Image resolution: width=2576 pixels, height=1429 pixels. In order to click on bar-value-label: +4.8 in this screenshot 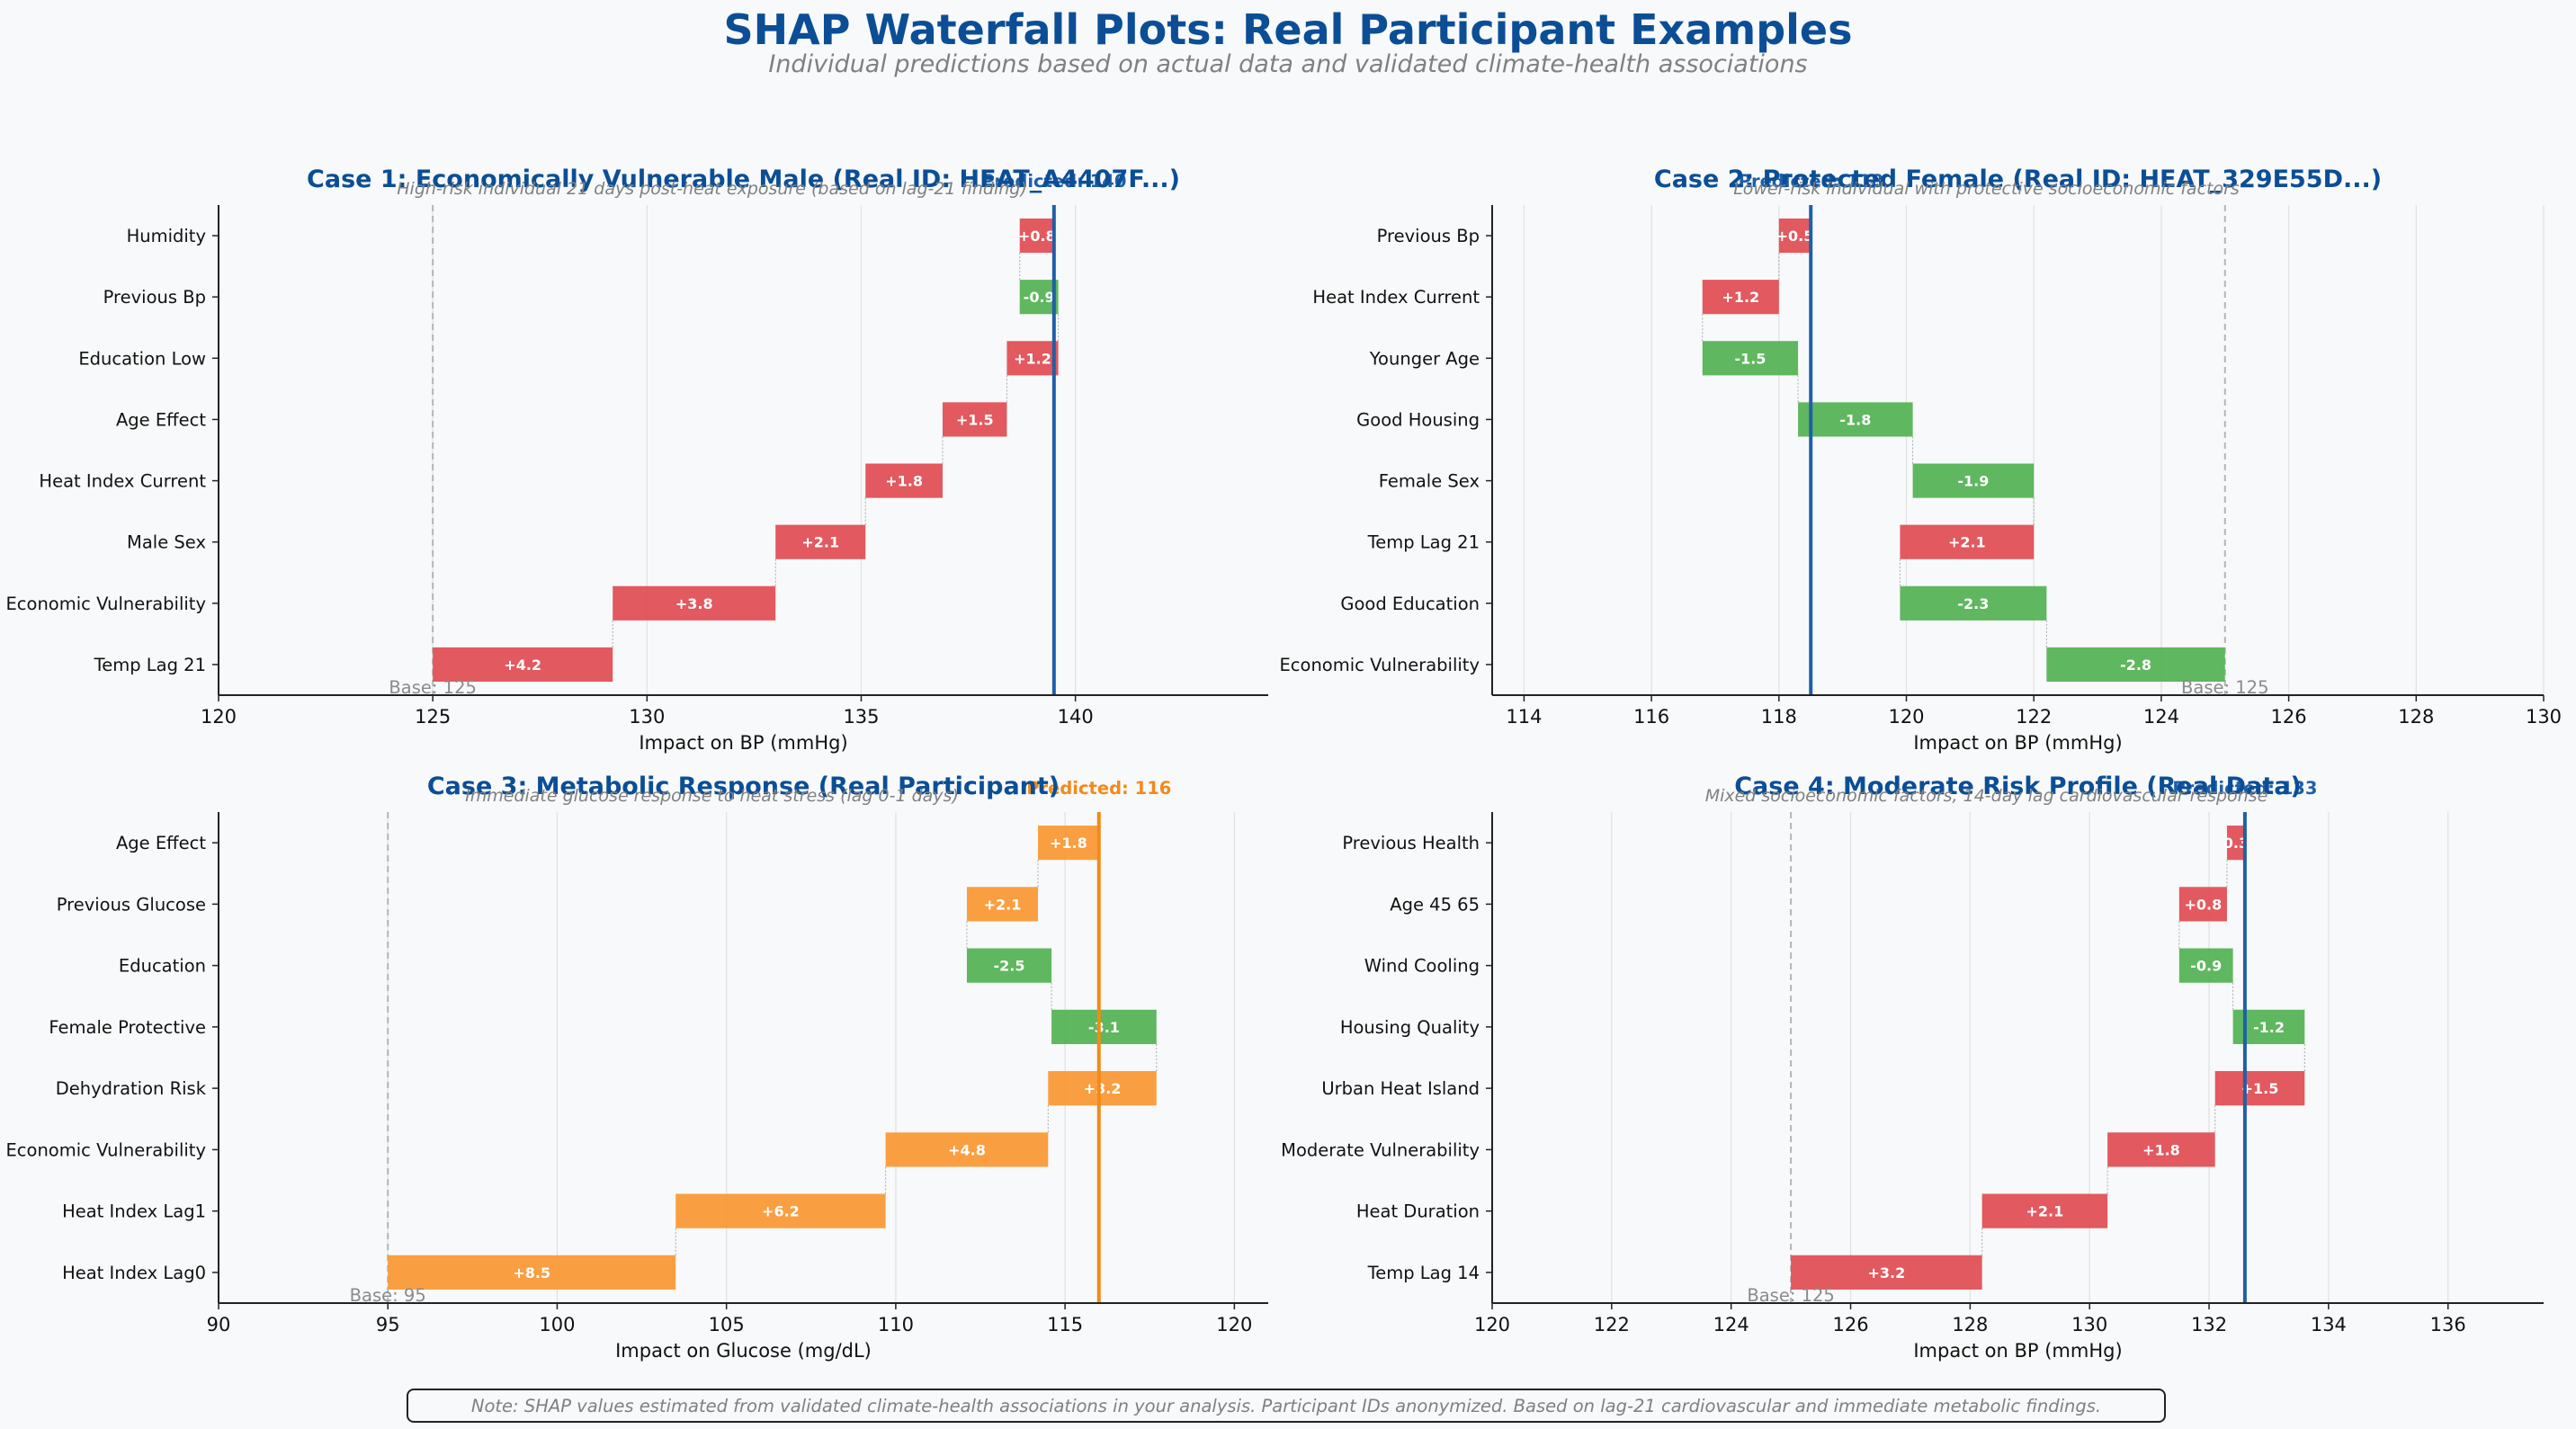, I will do `click(967, 1149)`.